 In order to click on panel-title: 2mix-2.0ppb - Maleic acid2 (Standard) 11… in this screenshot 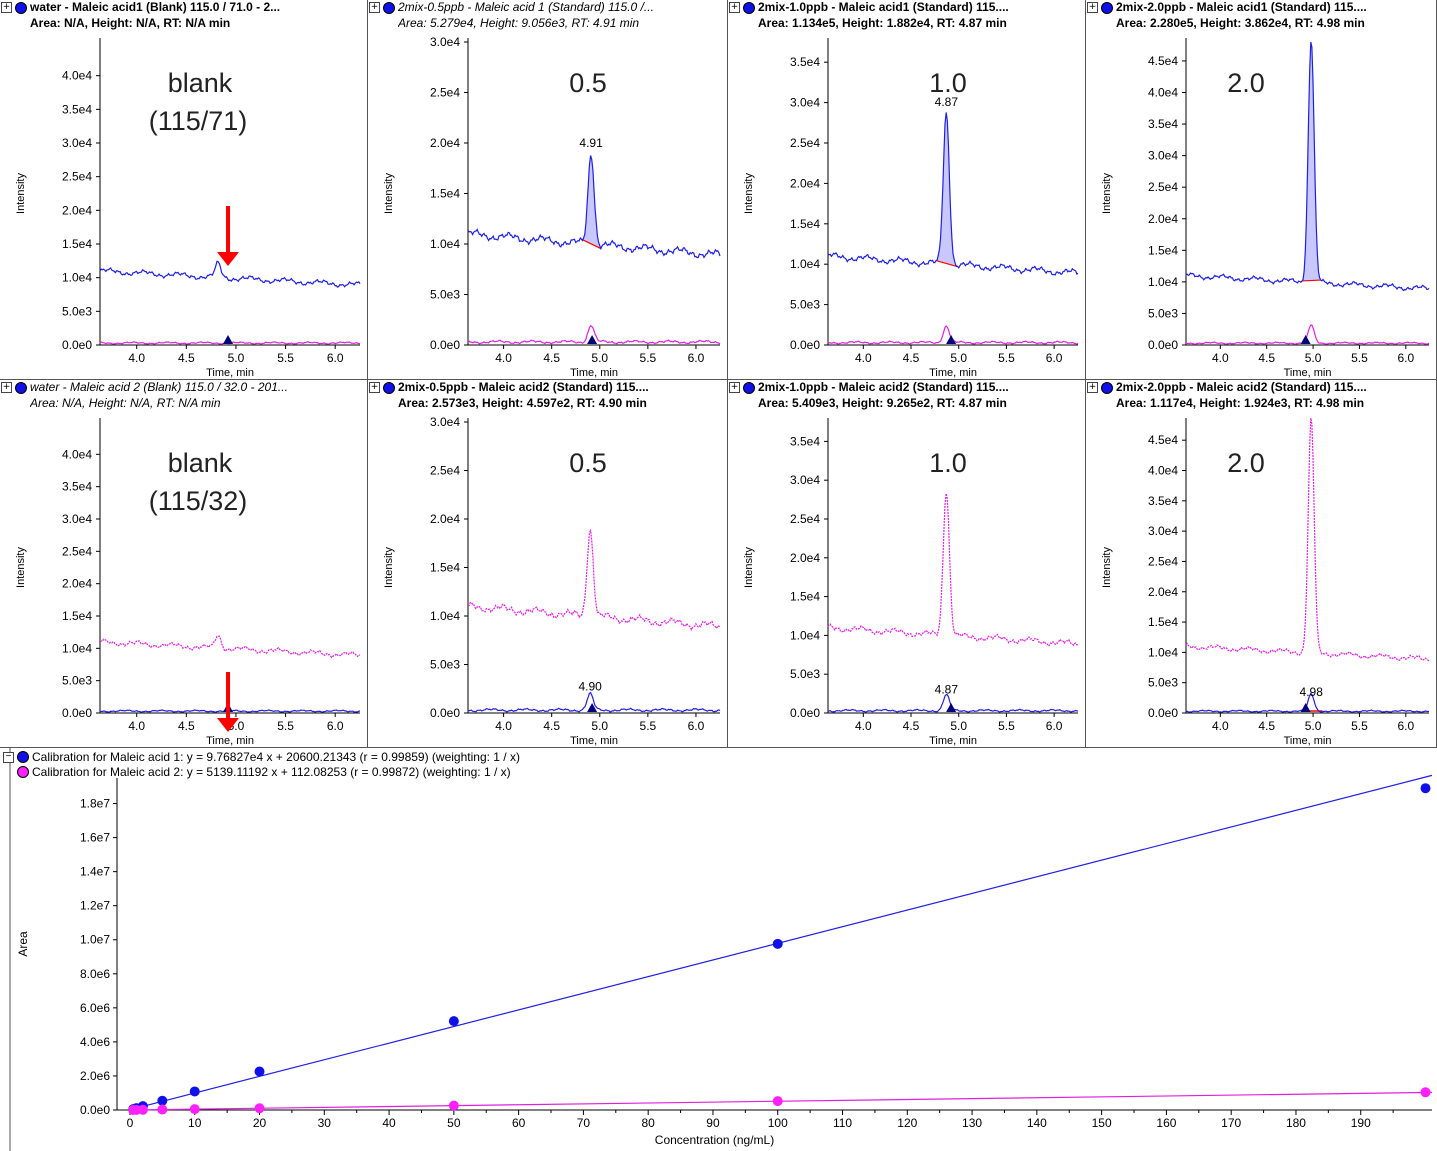, I will do `click(1241, 387)`.